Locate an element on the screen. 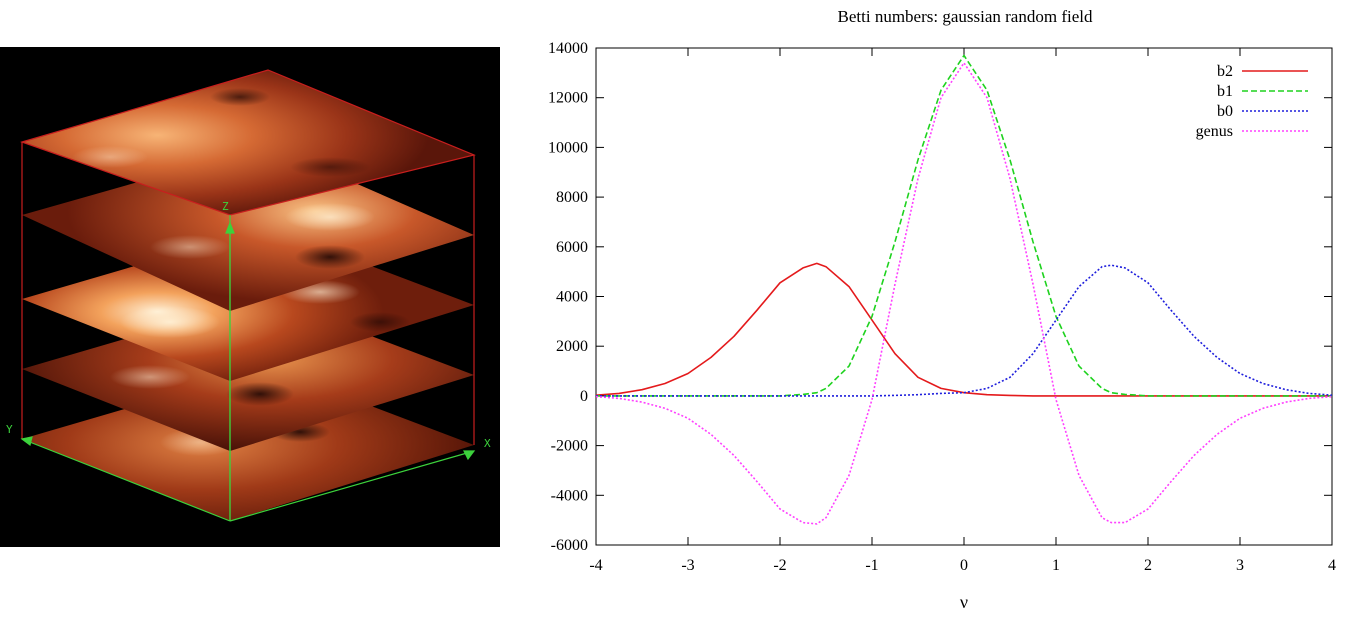 The width and height of the screenshot is (1355, 622). x-tick-label: -1 is located at coordinates (871, 565).